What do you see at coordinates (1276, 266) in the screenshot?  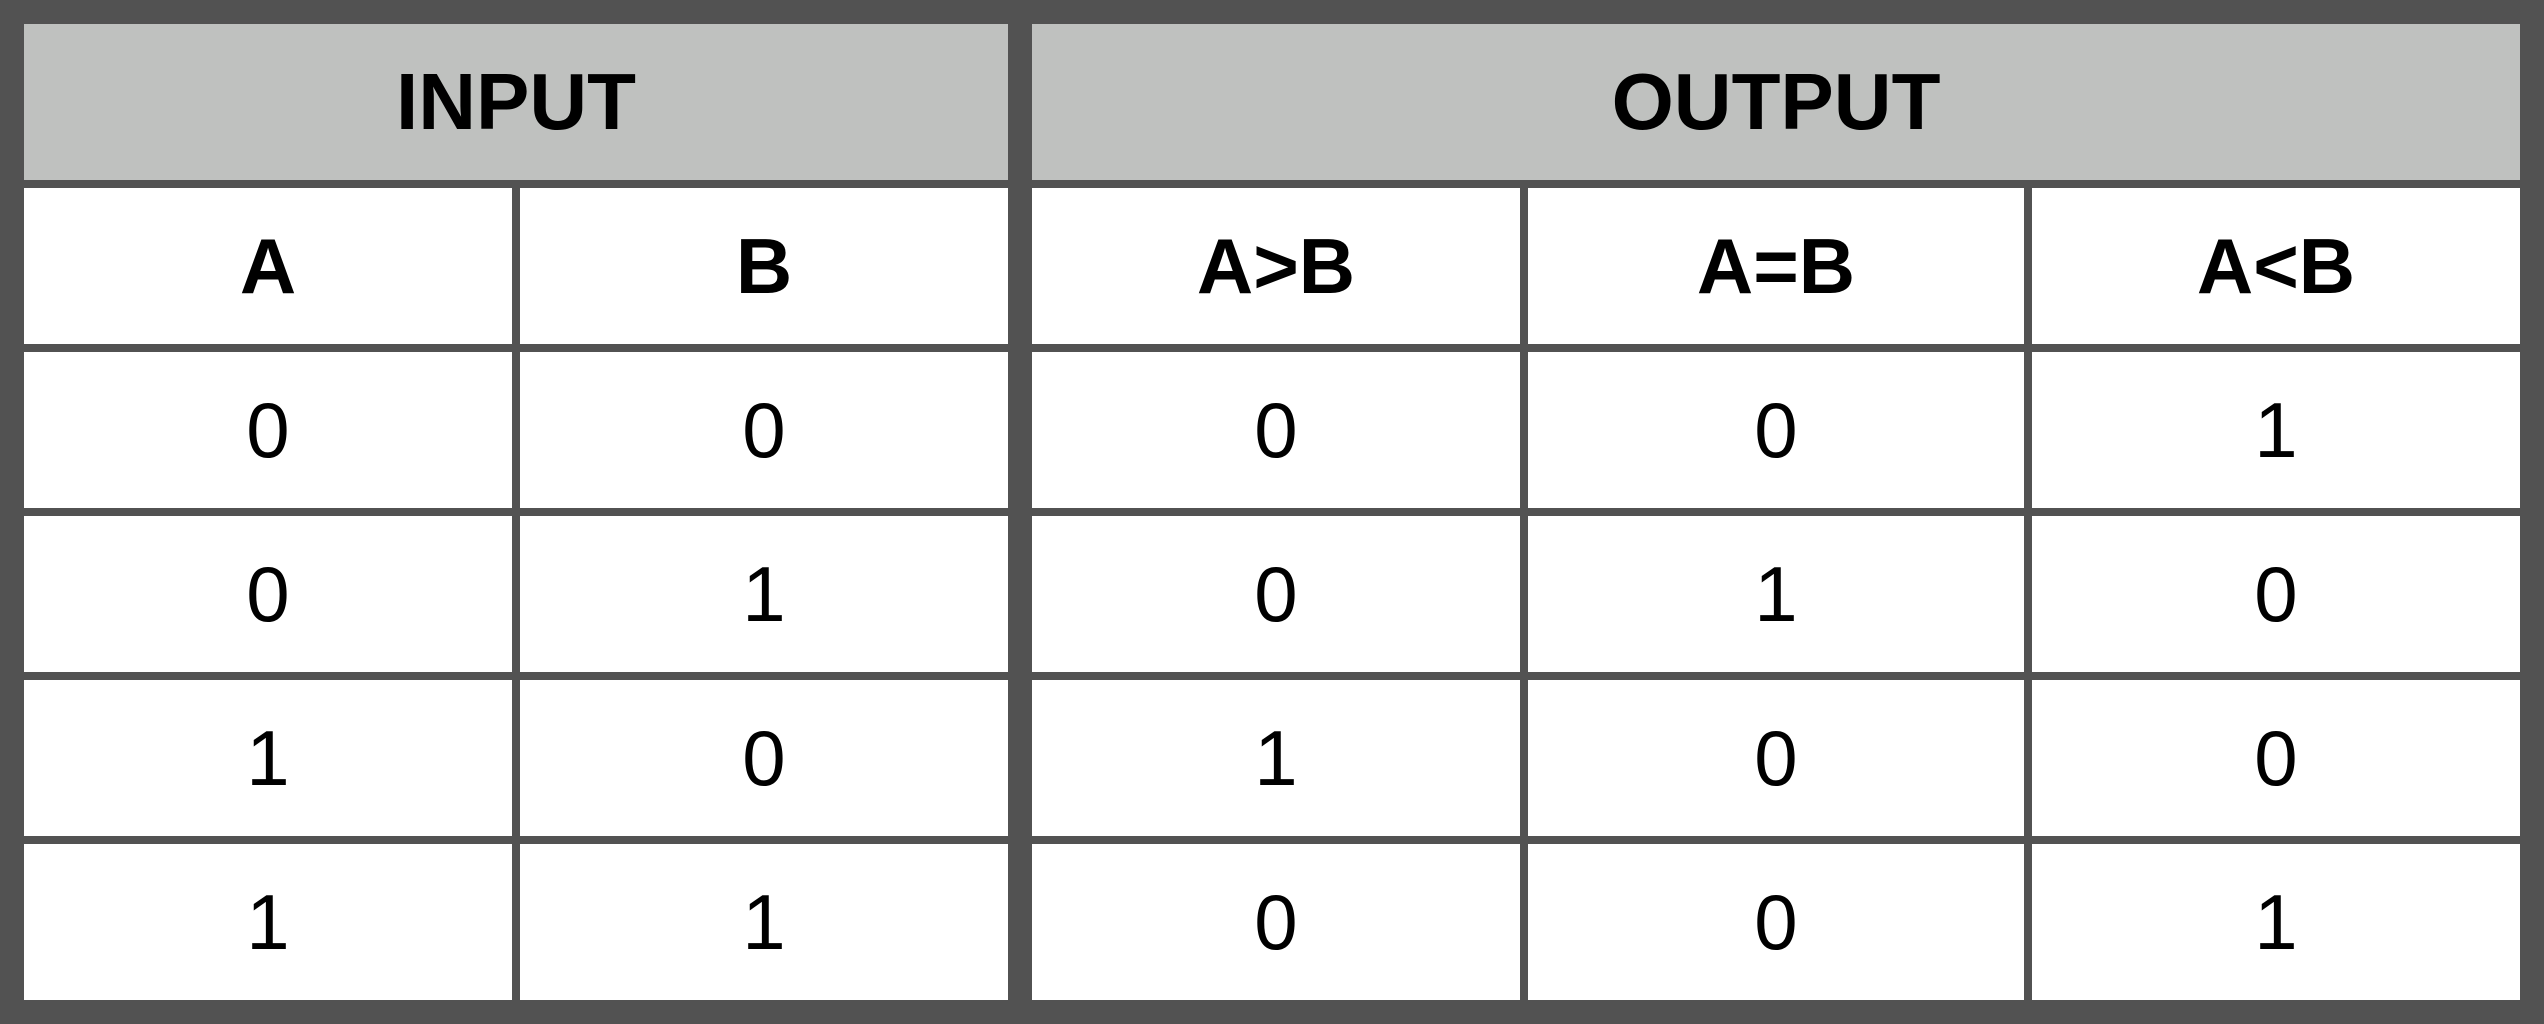 I see `column-header-a-greater-b: A>B` at bounding box center [1276, 266].